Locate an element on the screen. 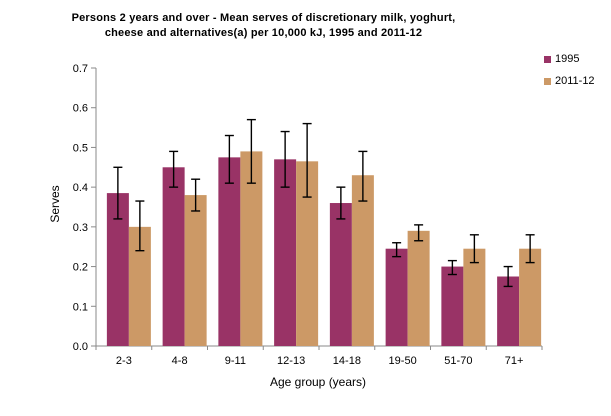  y-tick-label: 0.3 is located at coordinates (80, 228).